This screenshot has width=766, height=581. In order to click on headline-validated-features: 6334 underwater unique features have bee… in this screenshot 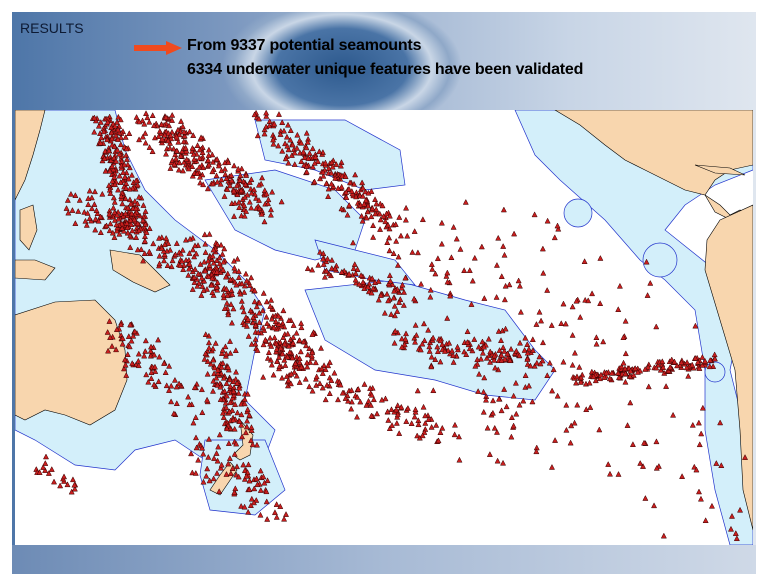, I will do `click(385, 69)`.